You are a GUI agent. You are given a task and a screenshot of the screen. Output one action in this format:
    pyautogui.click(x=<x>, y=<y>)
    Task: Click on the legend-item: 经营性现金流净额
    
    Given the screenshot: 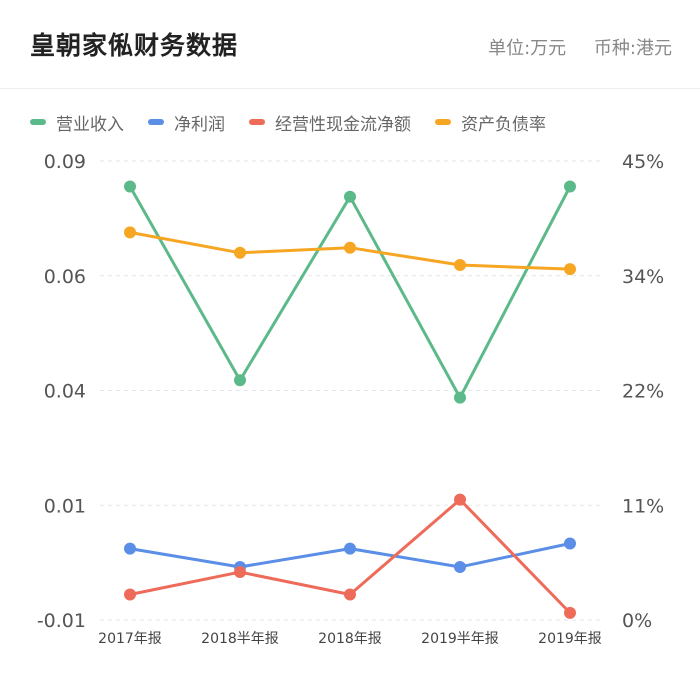 What is the action you would take?
    pyautogui.click(x=330, y=122)
    